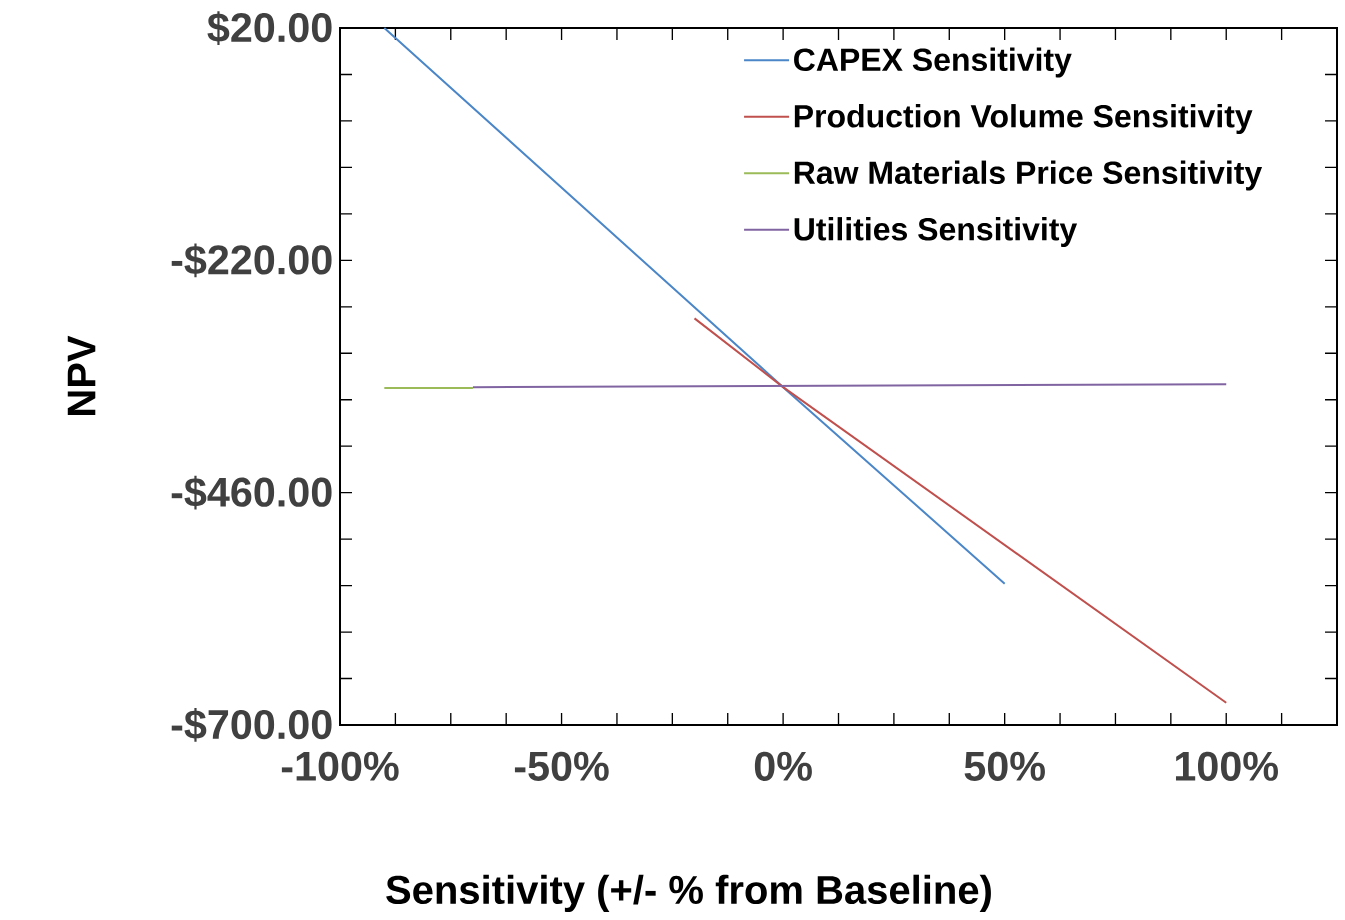  I want to click on y-tick-label: -$700.00, so click(251, 725).